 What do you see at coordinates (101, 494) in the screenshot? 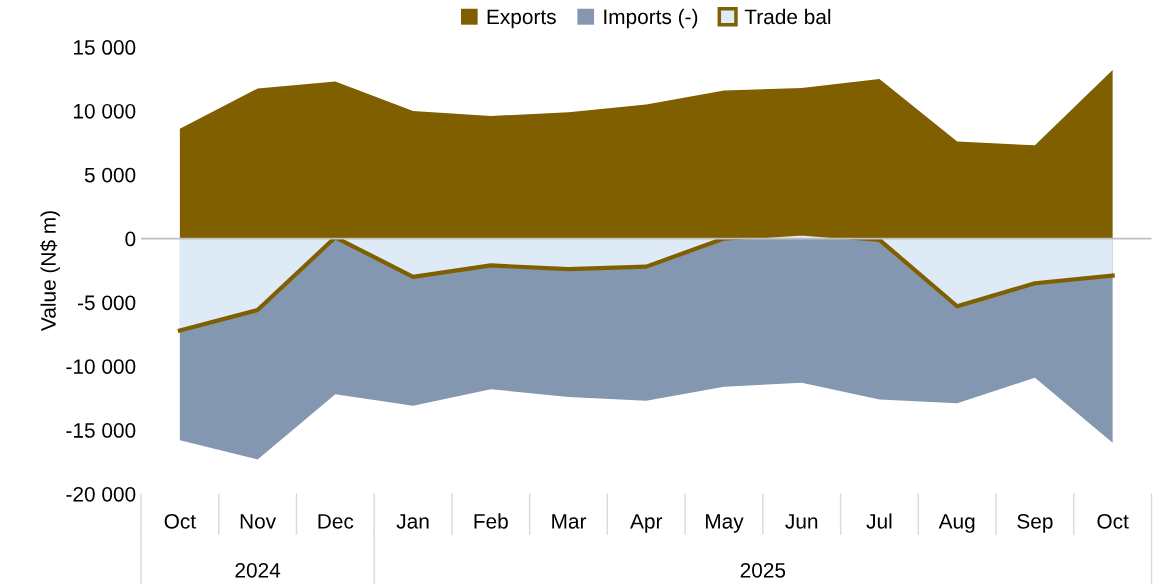
I see `y-tick-label: -20 000` at bounding box center [101, 494].